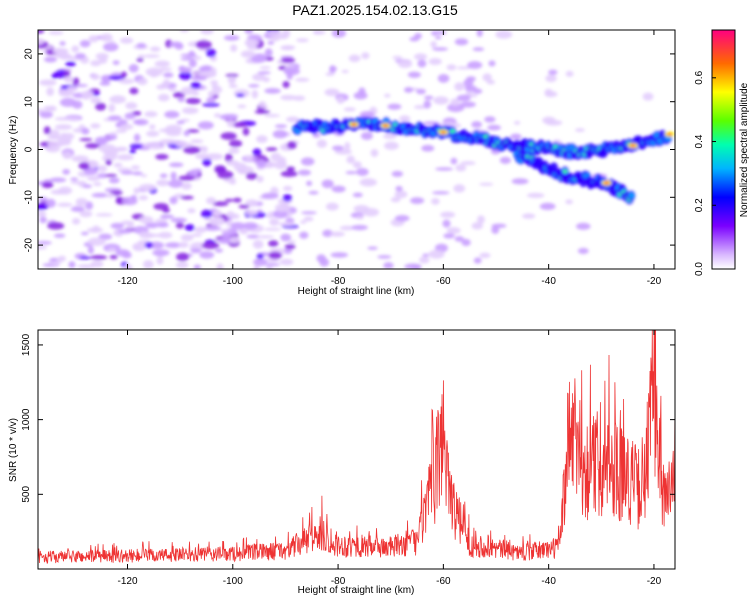 This screenshot has height=600, width=750. Describe the element at coordinates (375, 10) in the screenshot. I see `chart-title: PAZ1.2025.154.02.13.G15` at that location.